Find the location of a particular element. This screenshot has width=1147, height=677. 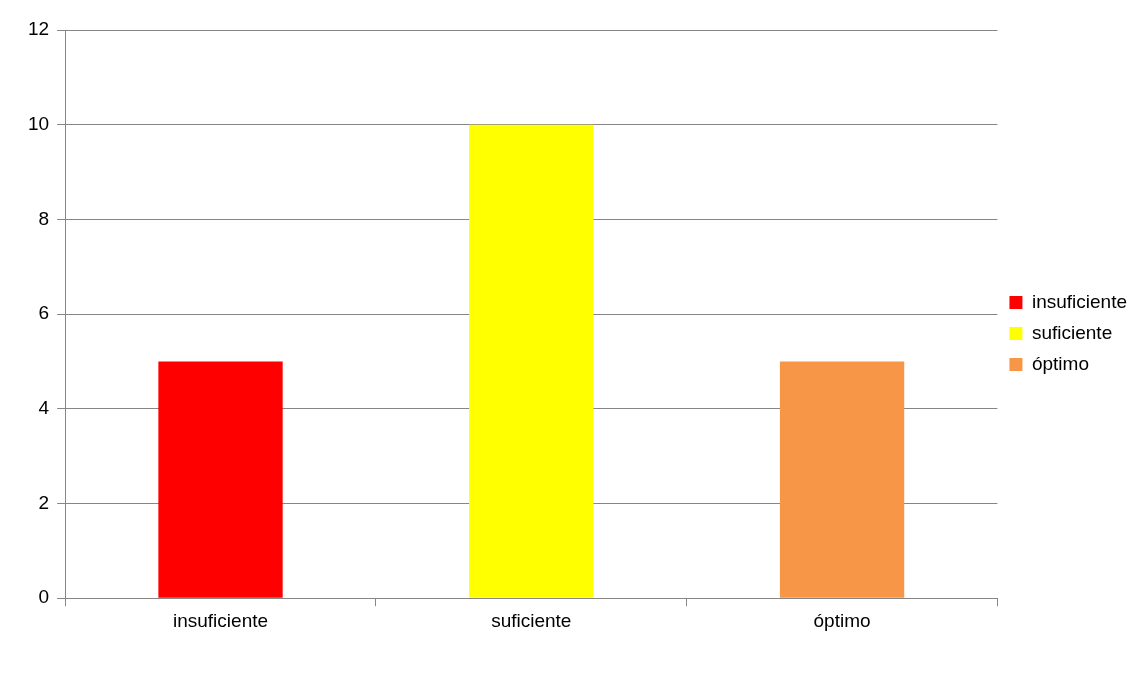

legend-label: óptimo is located at coordinates (1060, 363).